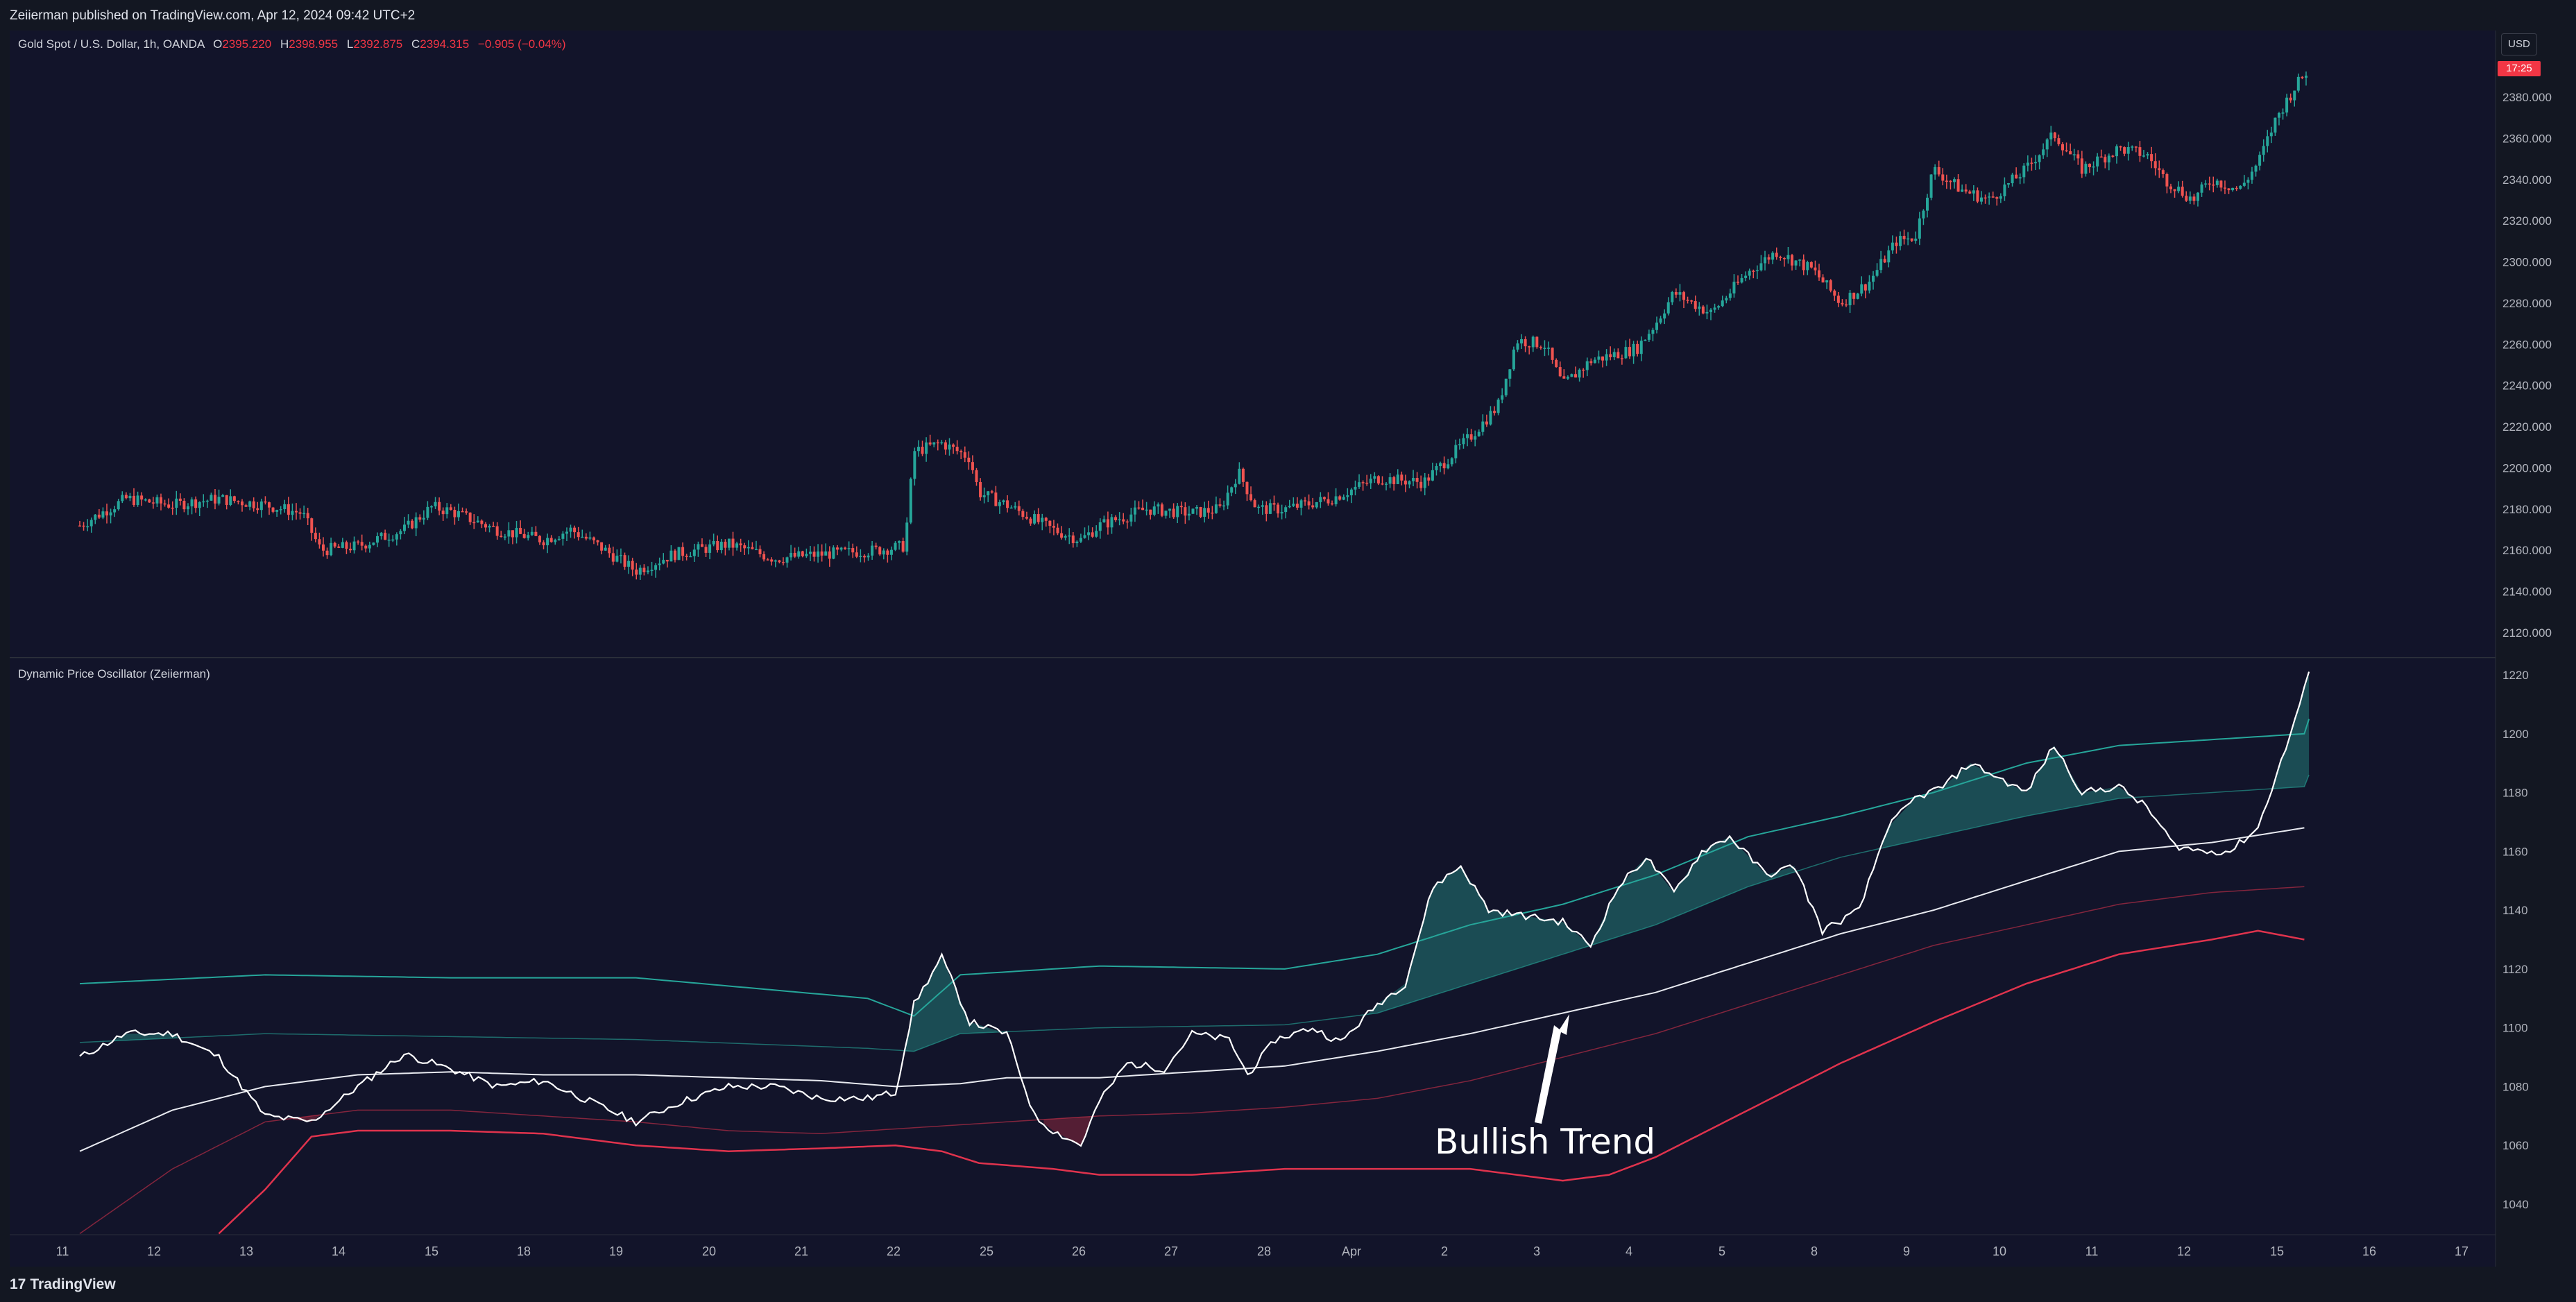 This screenshot has width=2576, height=1302. I want to click on price-tick-label: 2240.000, so click(2527, 386).